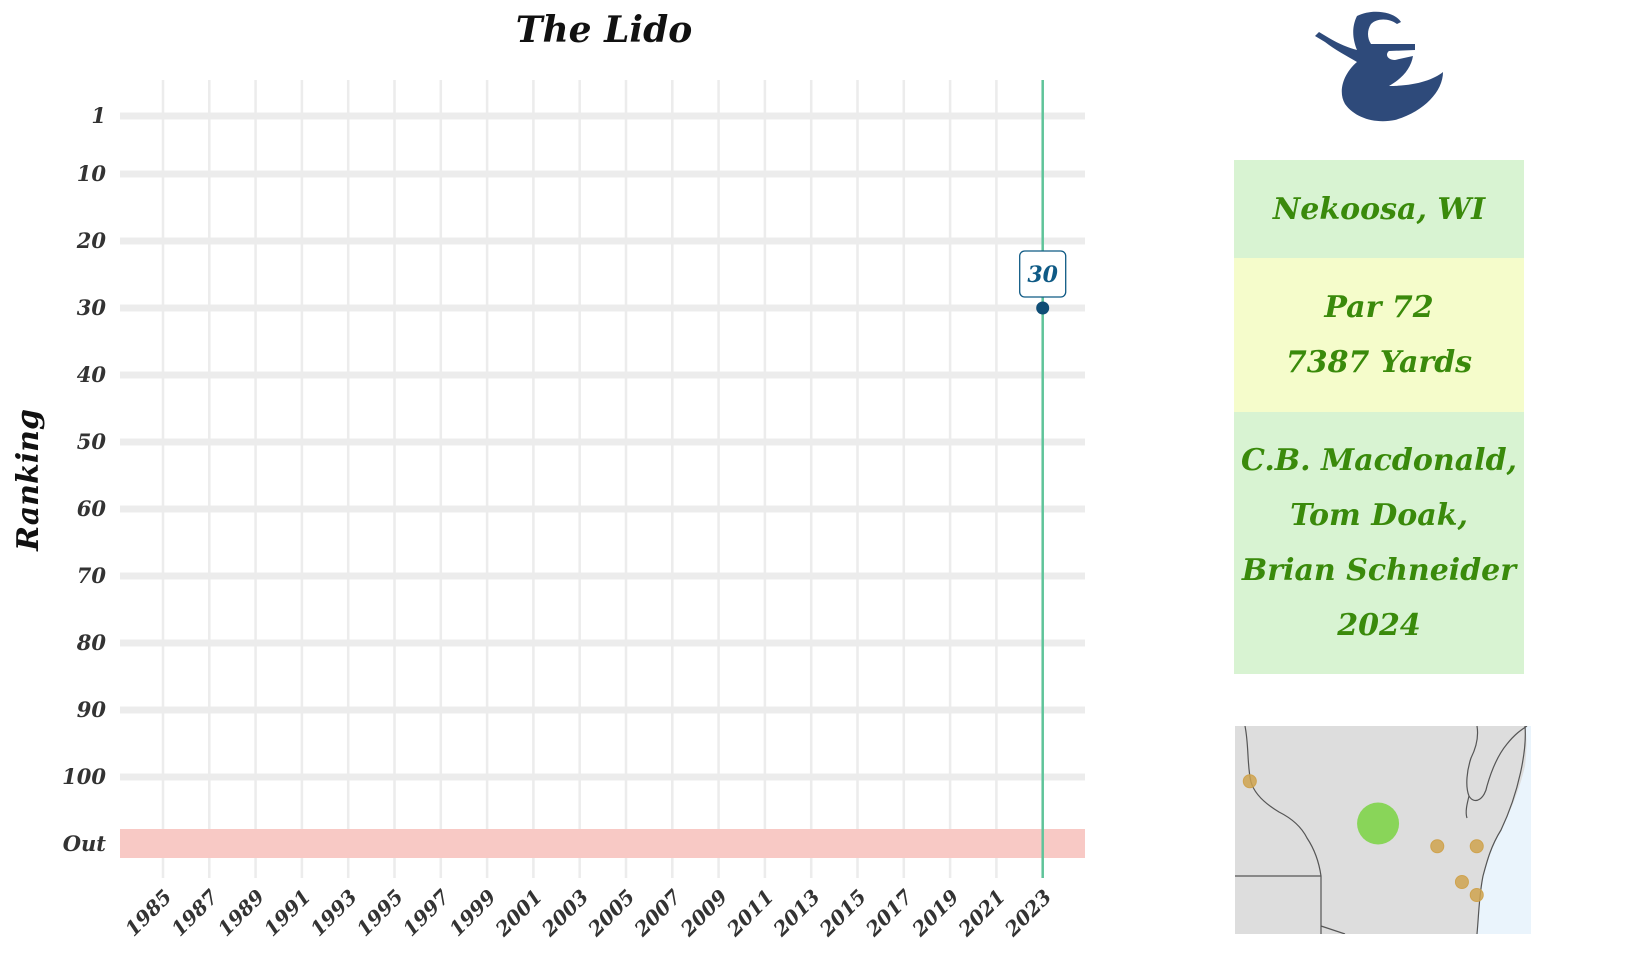 Image resolution: width=1632 pixels, height=960 pixels. I want to click on chart-title: The Lido, so click(604, 30).